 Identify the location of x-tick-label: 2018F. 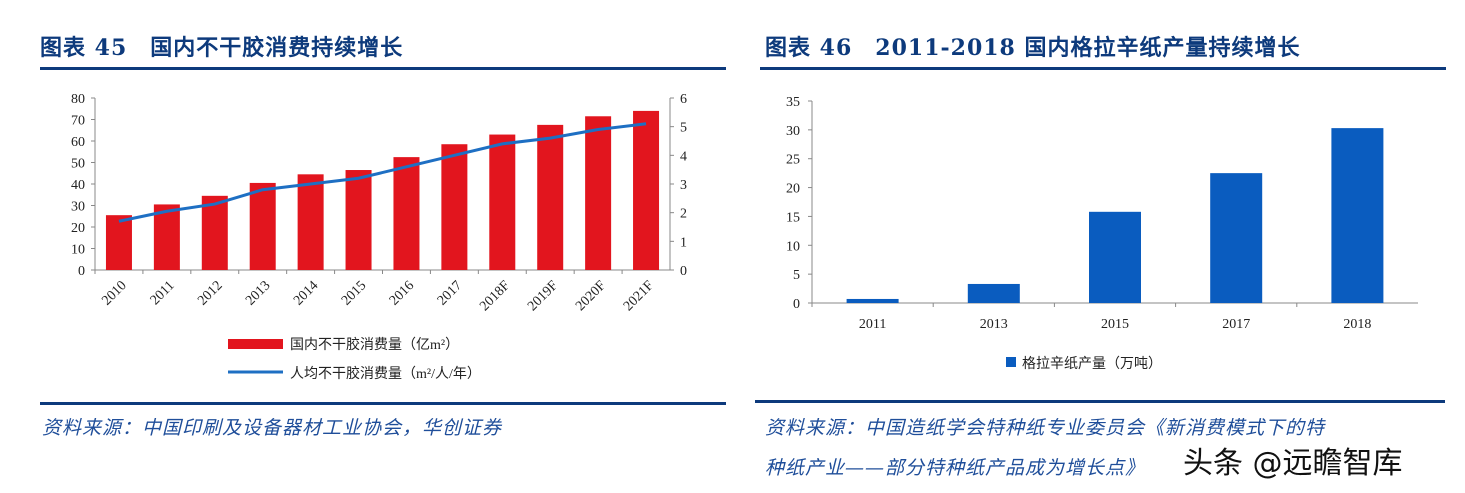
(495, 296).